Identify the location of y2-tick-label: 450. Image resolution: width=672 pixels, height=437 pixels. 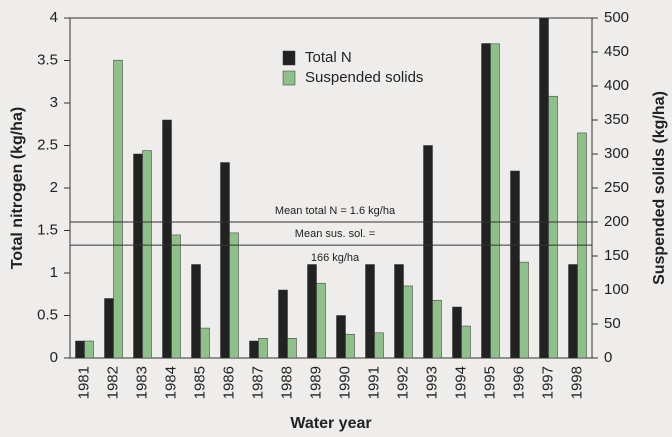
(616, 51).